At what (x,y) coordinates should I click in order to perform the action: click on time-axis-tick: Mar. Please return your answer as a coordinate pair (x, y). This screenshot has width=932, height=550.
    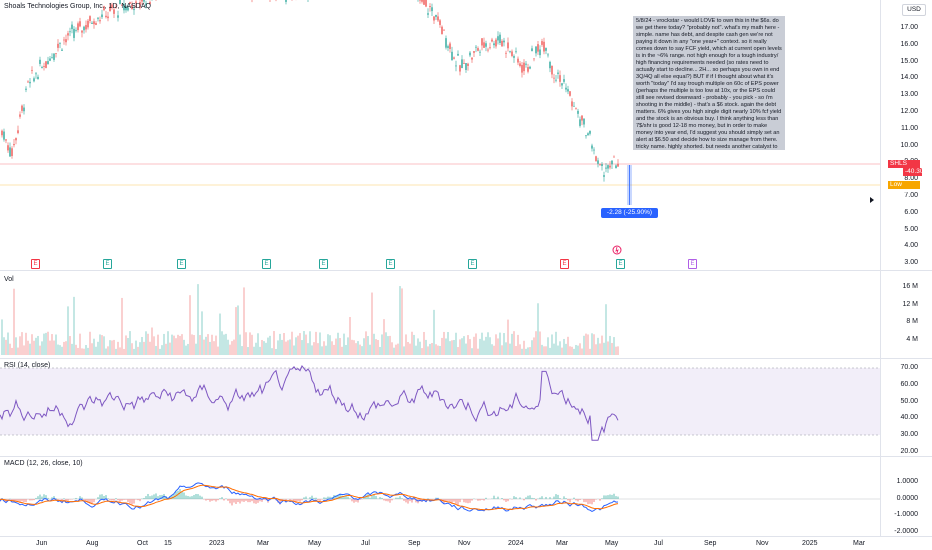
    Looking at the image, I should click on (859, 543).